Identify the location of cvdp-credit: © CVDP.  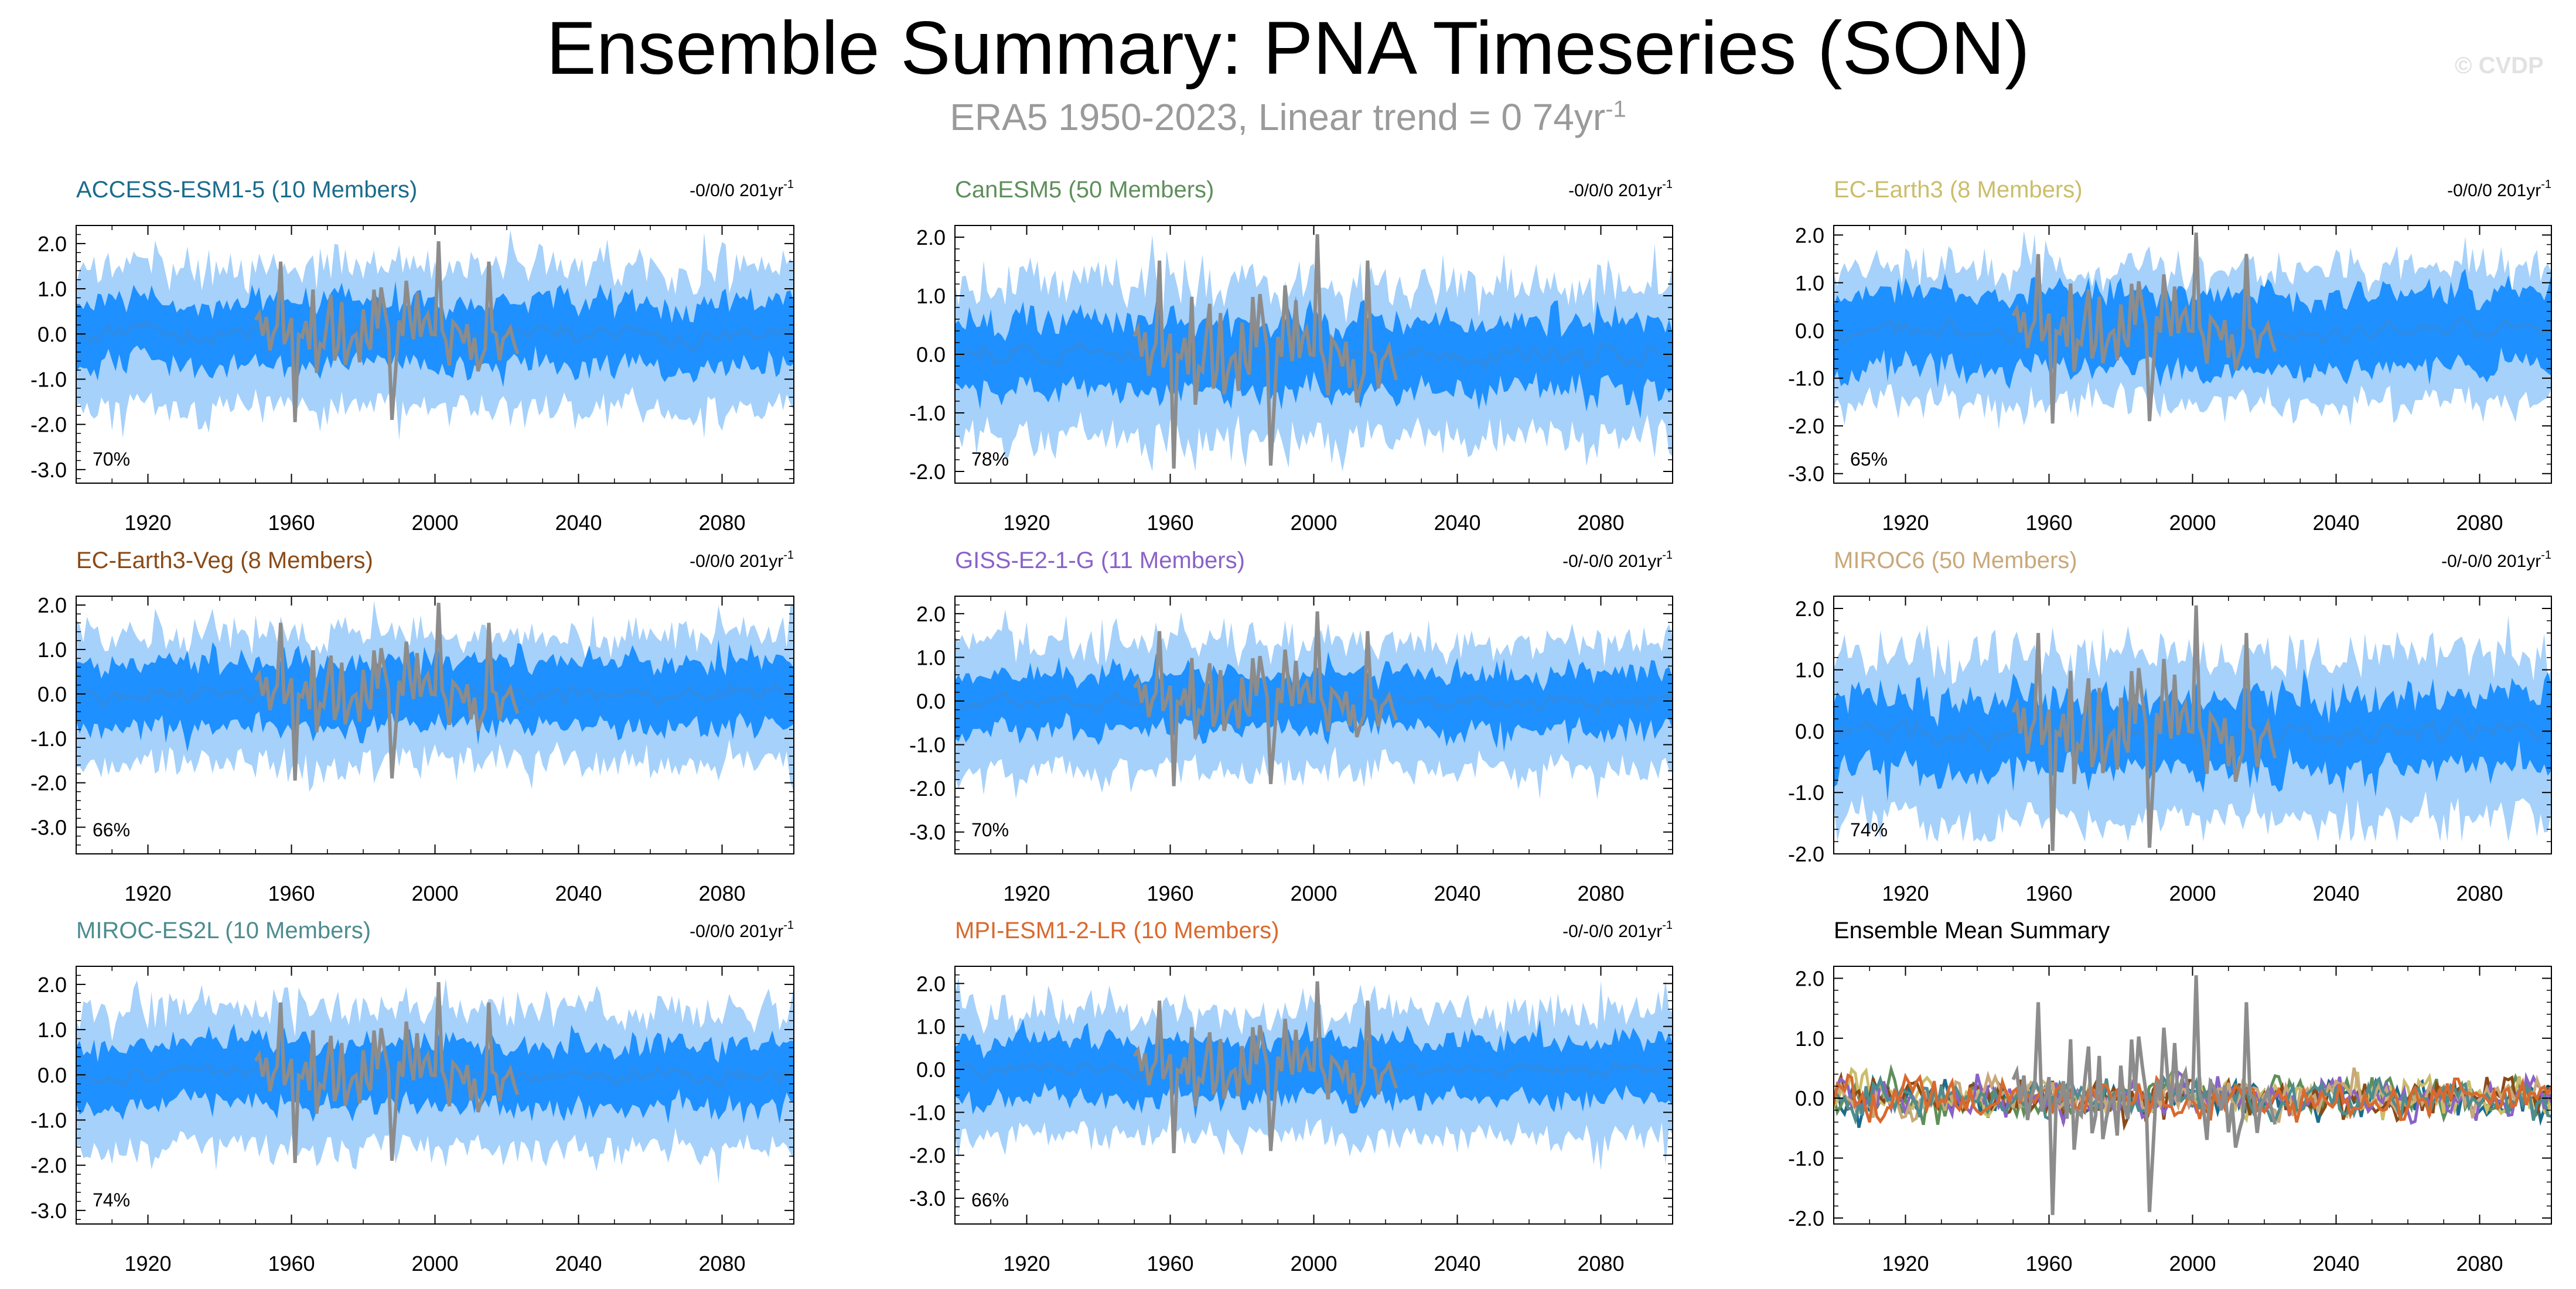
(2500, 66).